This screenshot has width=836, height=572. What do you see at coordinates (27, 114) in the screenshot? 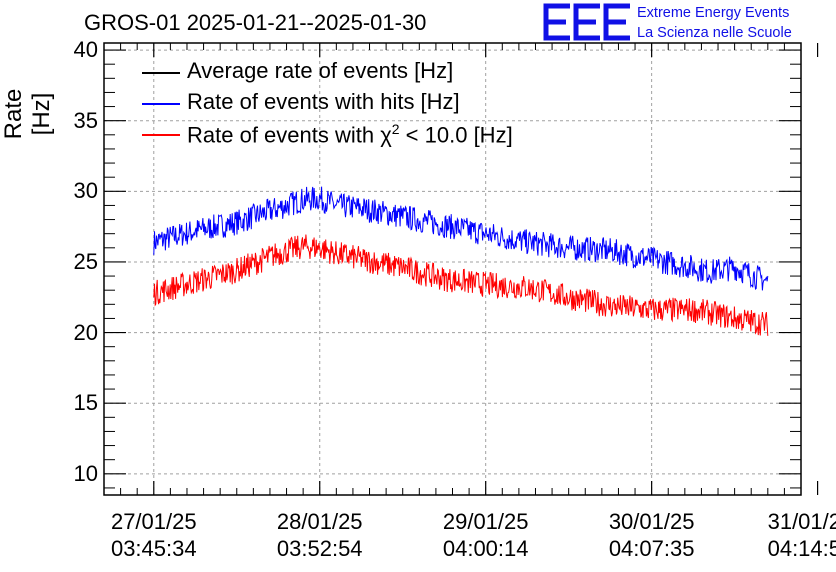
I see `y-axis-label: Rate [Hz]` at bounding box center [27, 114].